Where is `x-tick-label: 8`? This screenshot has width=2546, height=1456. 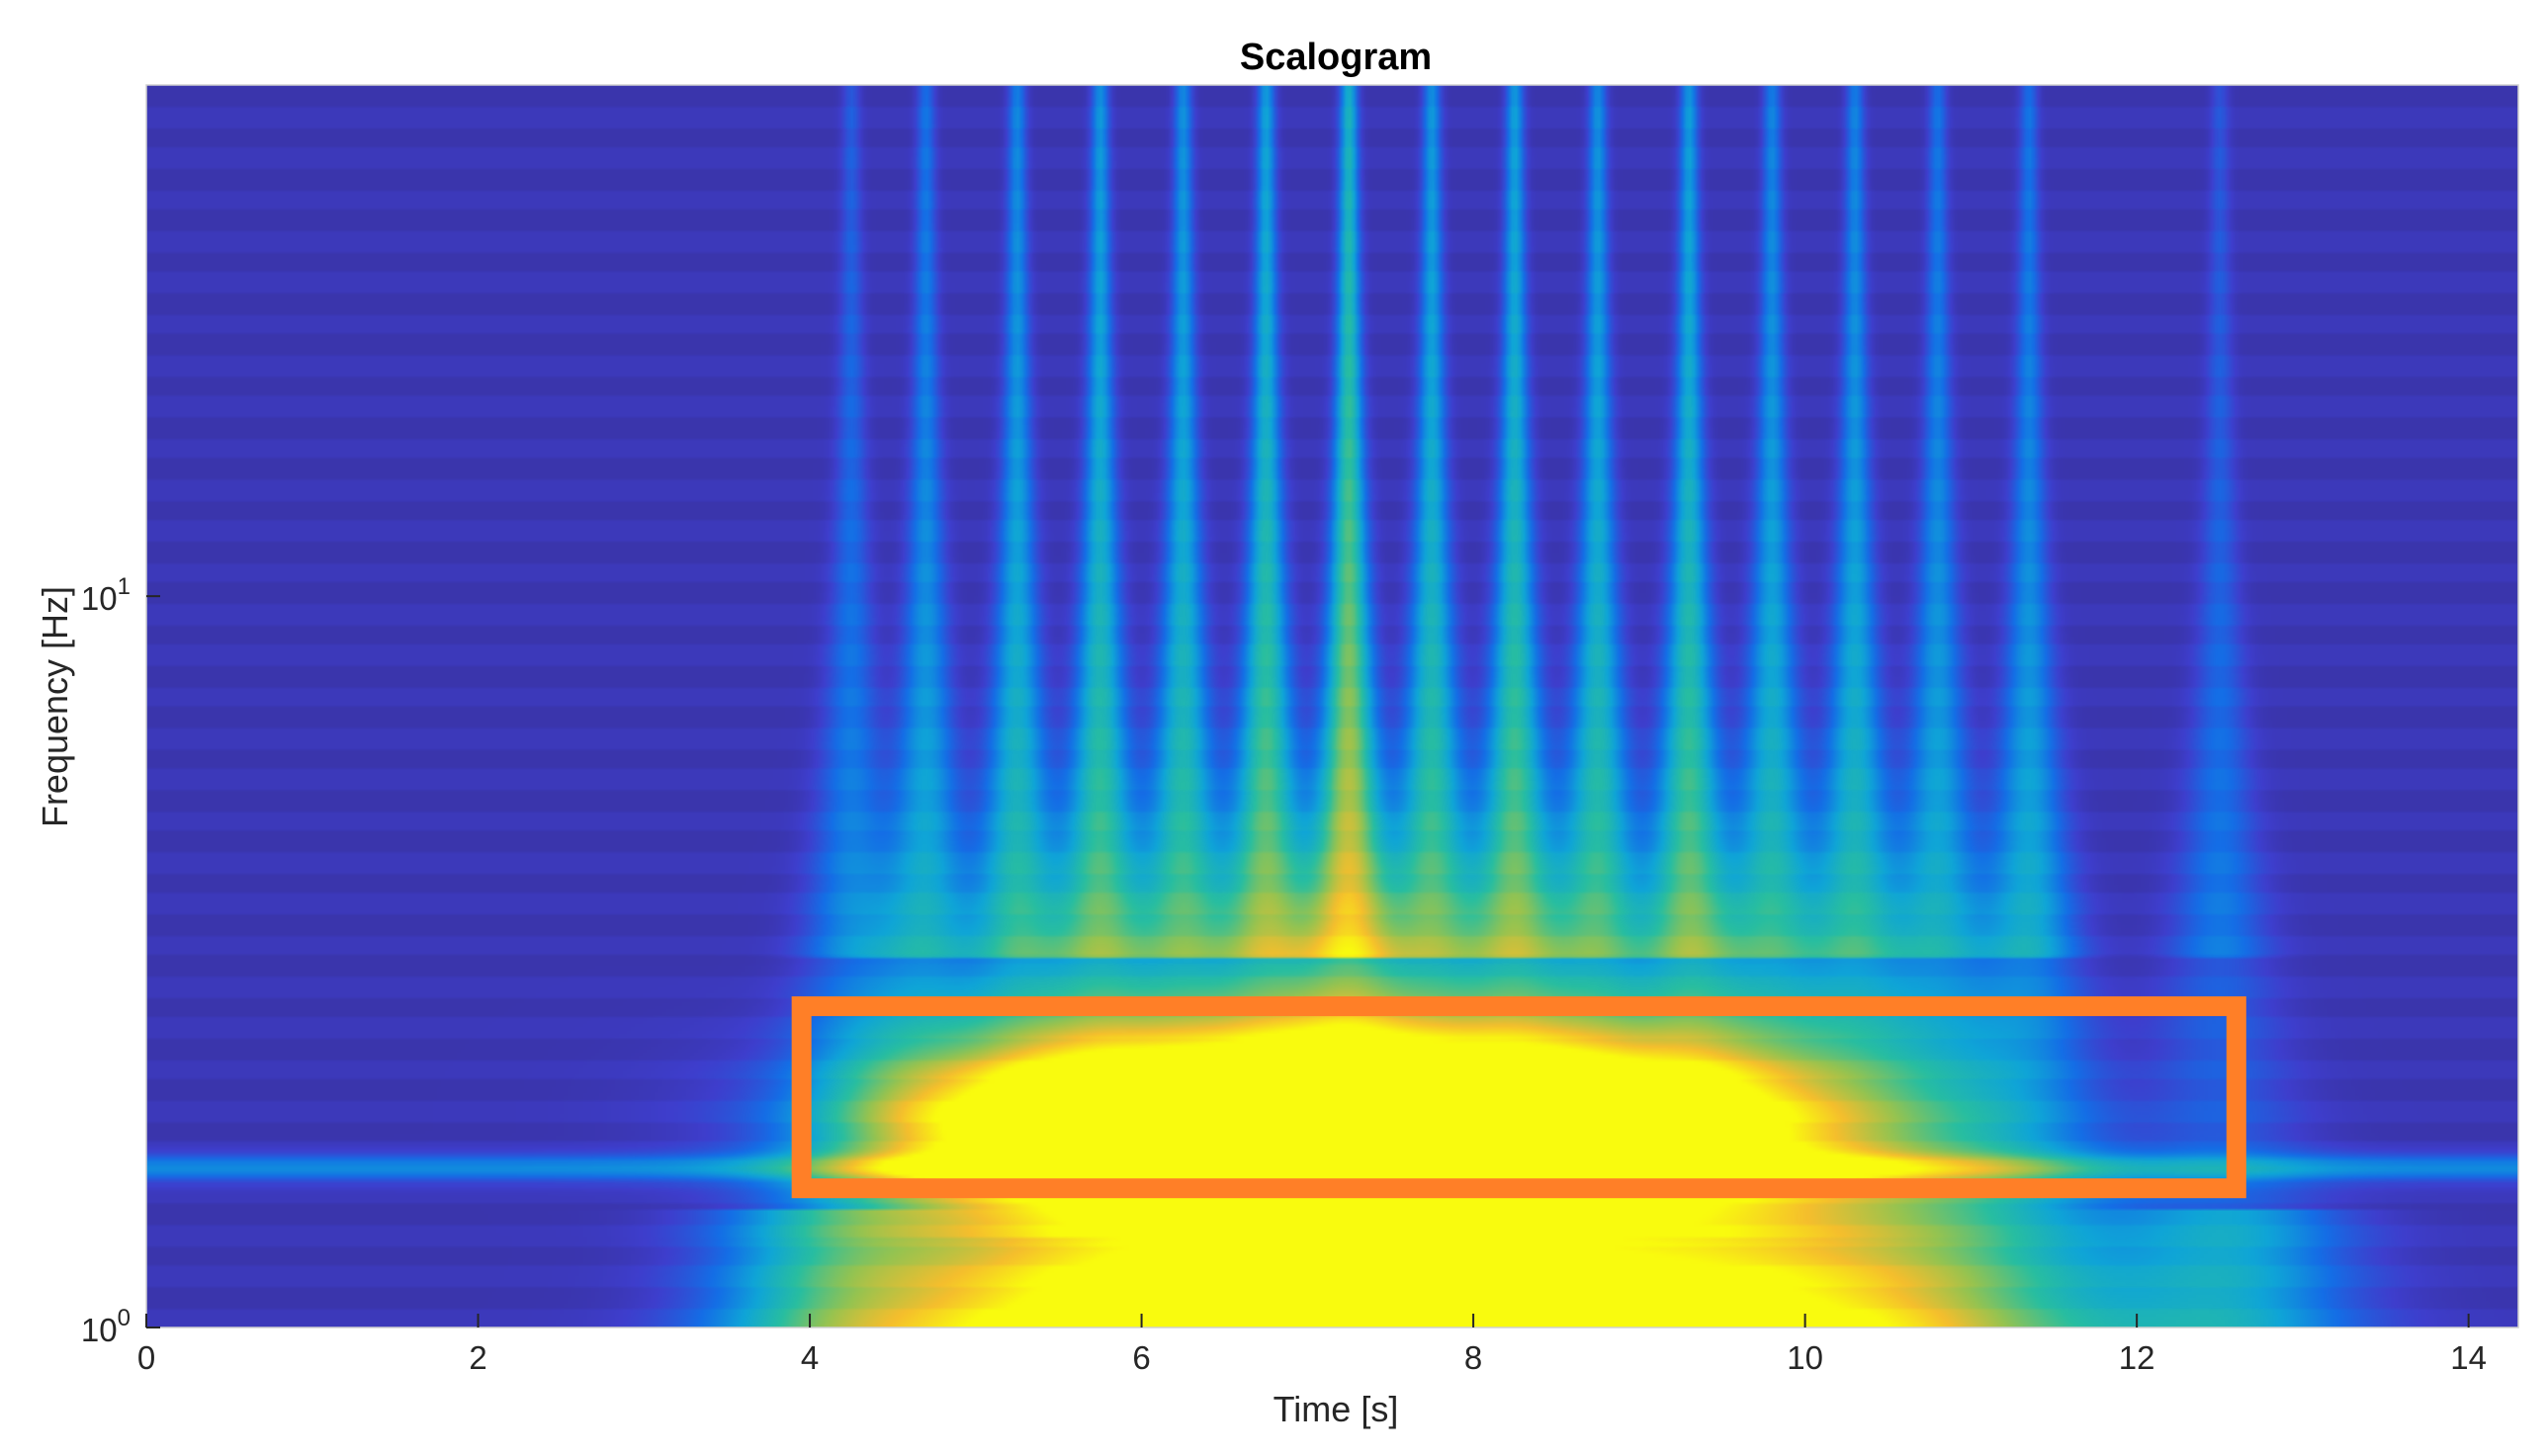
x-tick-label: 8 is located at coordinates (1473, 1357).